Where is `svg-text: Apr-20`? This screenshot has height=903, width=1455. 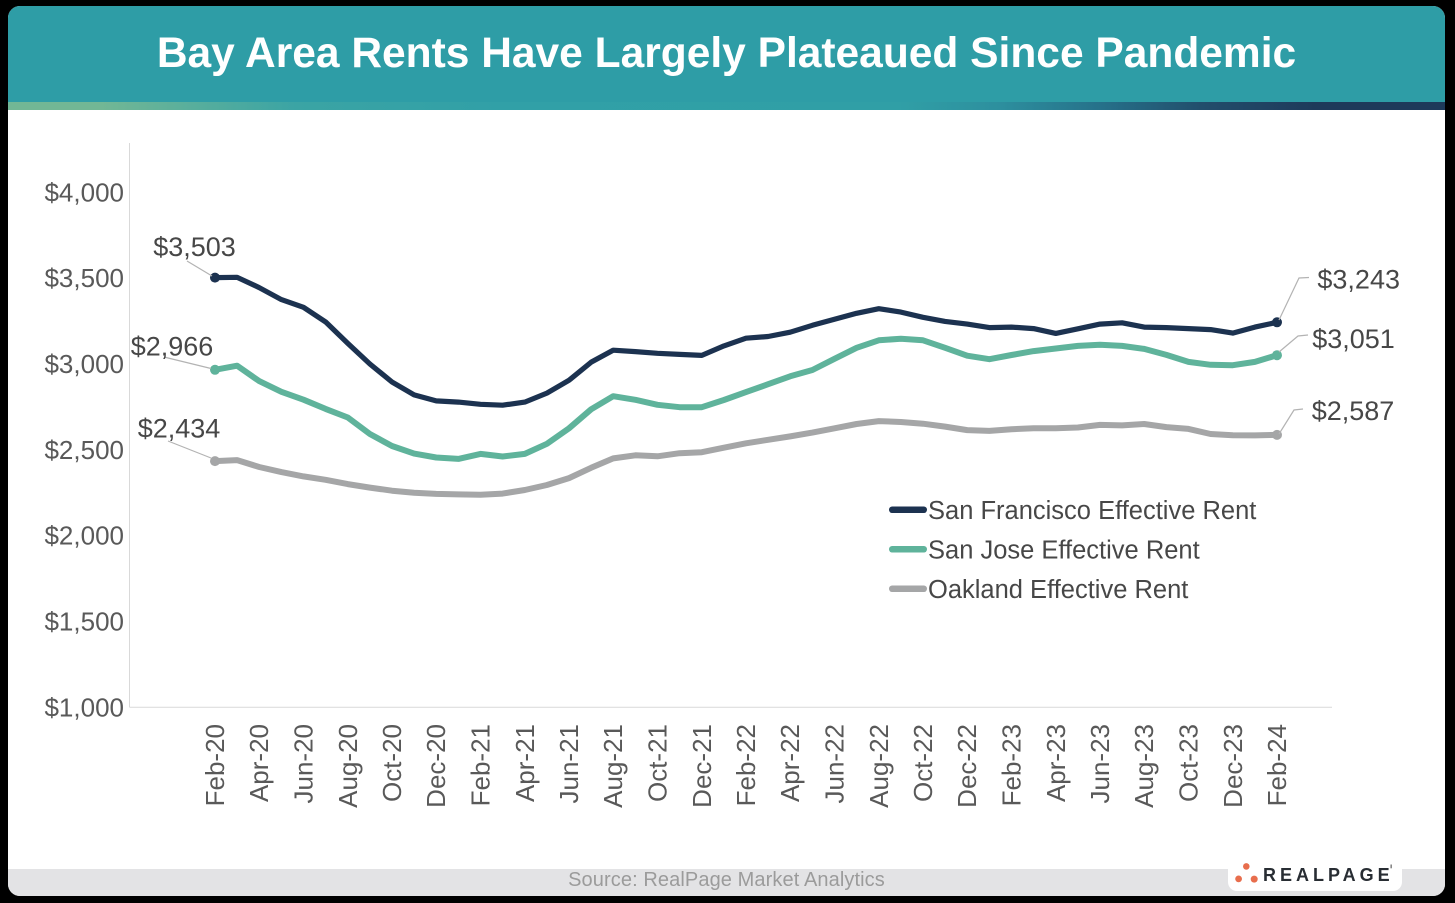
svg-text: Apr-20 is located at coordinates (259, 763).